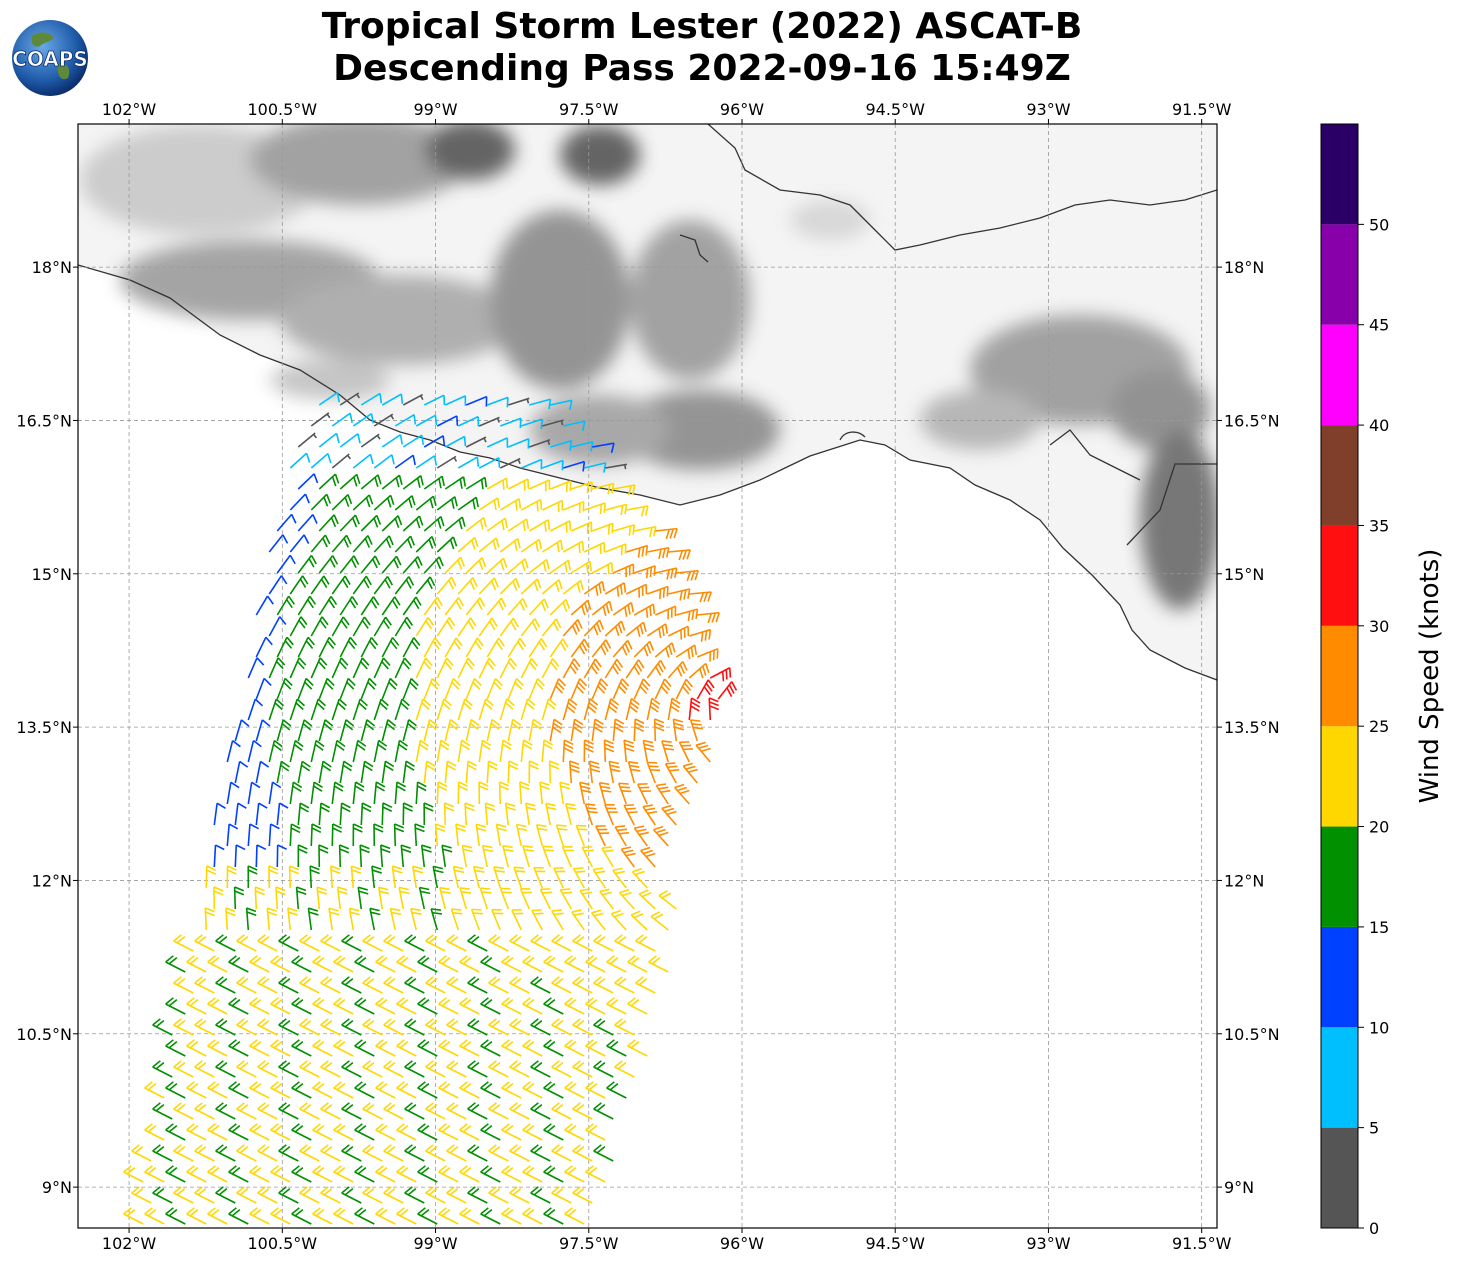 The height and width of the screenshot is (1264, 1457). Describe the element at coordinates (129, 1243) in the screenshot. I see `lon-tick-label-bottom: 102°W` at that location.